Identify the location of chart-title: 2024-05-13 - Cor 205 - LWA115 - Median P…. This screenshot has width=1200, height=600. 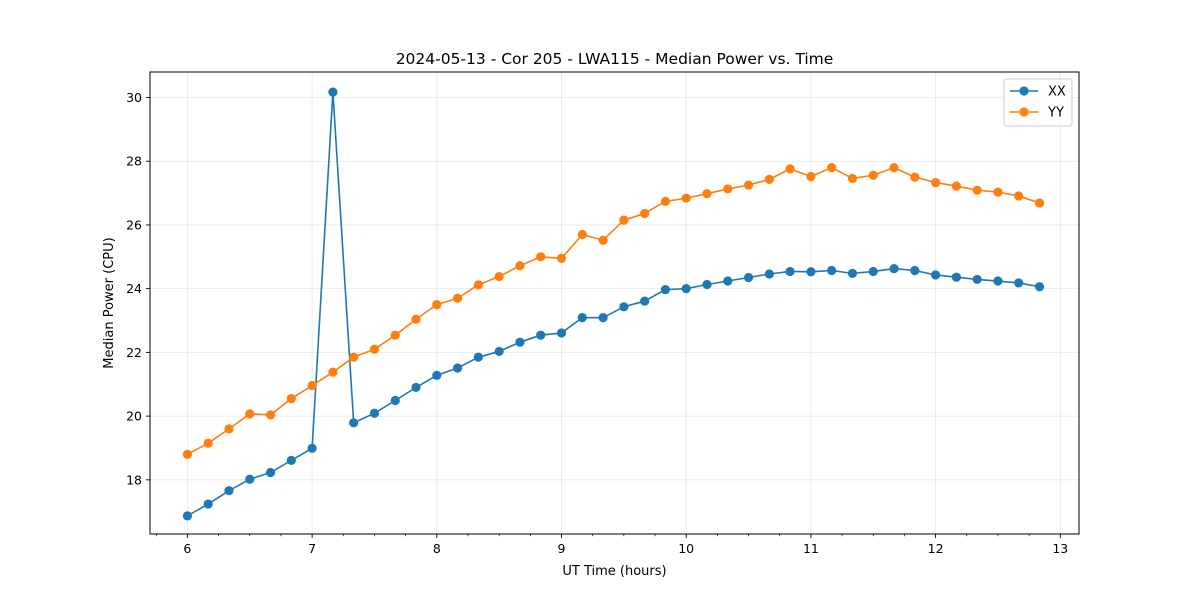
(615, 59).